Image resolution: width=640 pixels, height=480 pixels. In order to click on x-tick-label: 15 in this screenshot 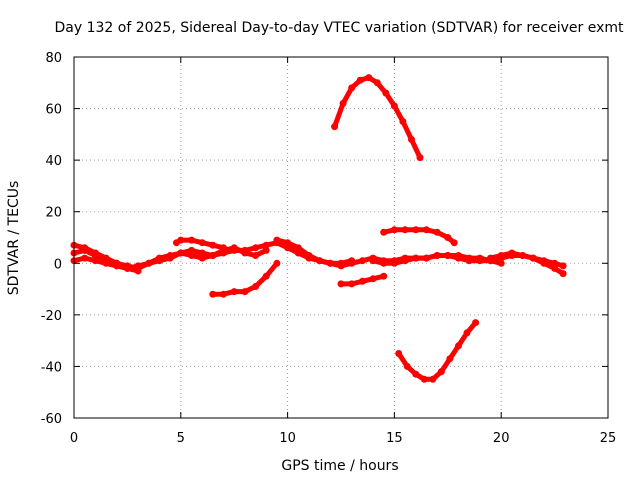, I will do `click(394, 438)`.